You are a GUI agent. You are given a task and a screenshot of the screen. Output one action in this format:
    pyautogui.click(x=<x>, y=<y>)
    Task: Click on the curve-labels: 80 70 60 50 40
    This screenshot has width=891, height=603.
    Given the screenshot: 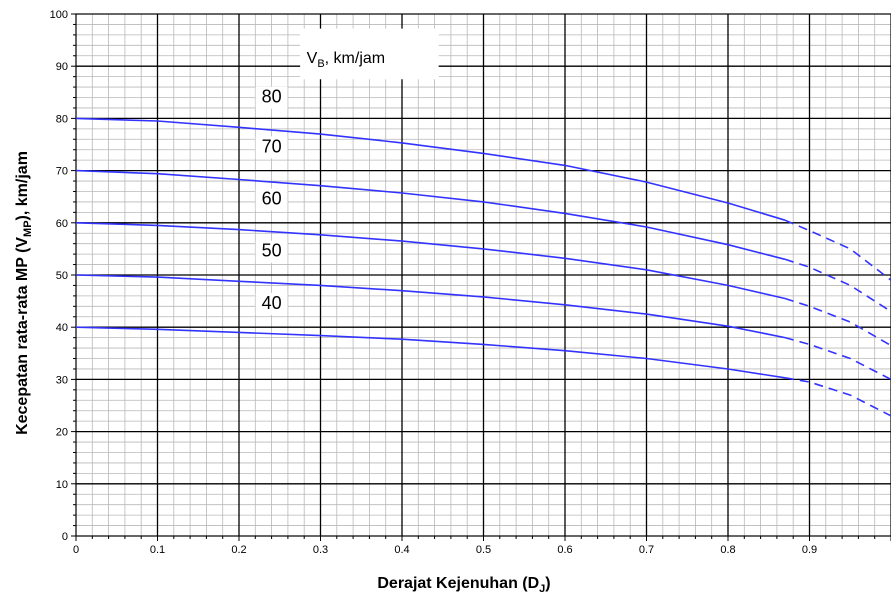 What is the action you would take?
    pyautogui.click(x=271, y=200)
    